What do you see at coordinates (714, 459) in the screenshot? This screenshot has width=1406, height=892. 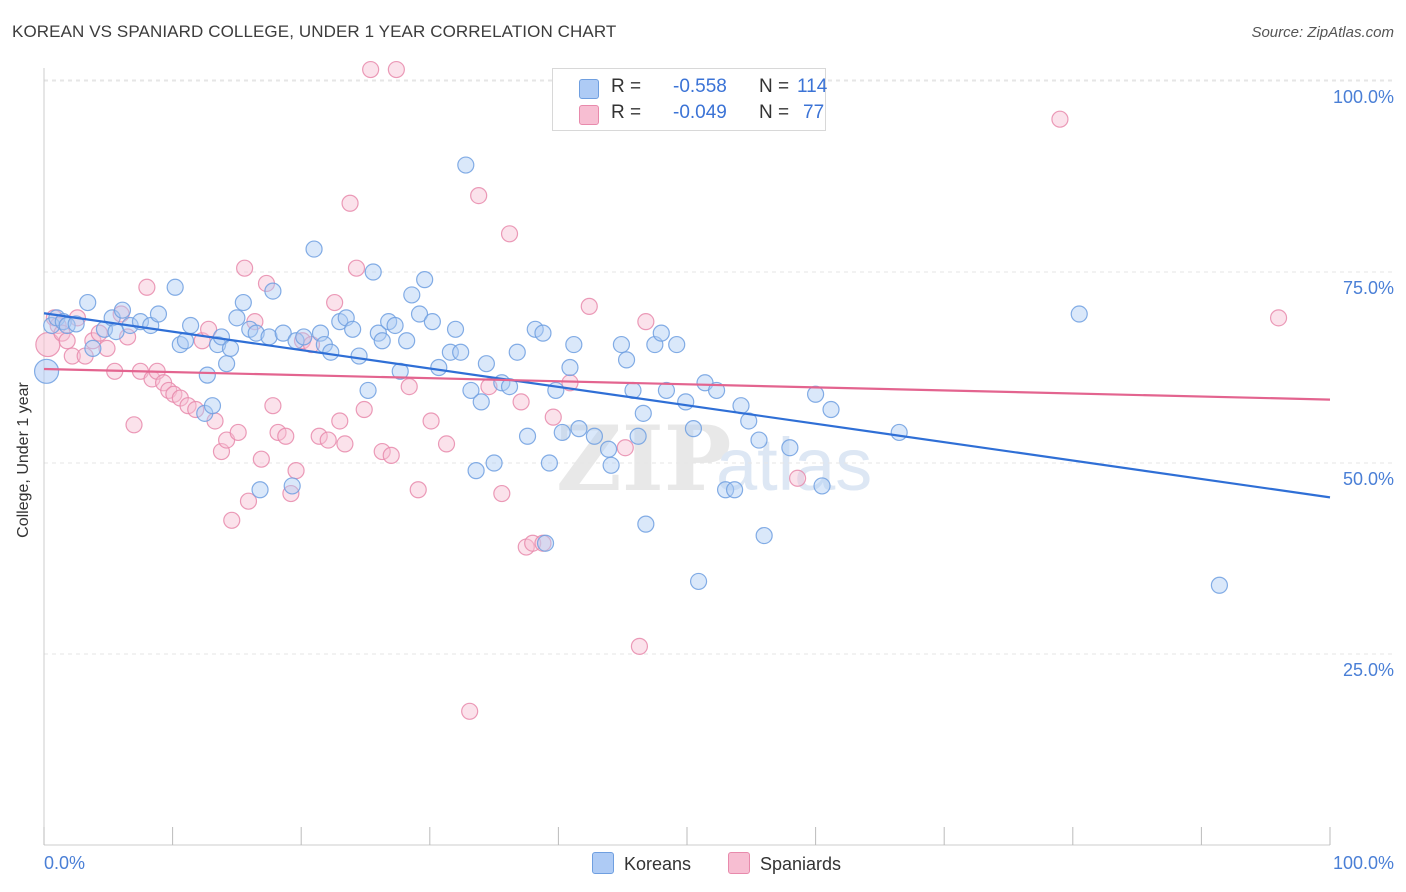 I see `watermark: ZIP atlas` at bounding box center [714, 459].